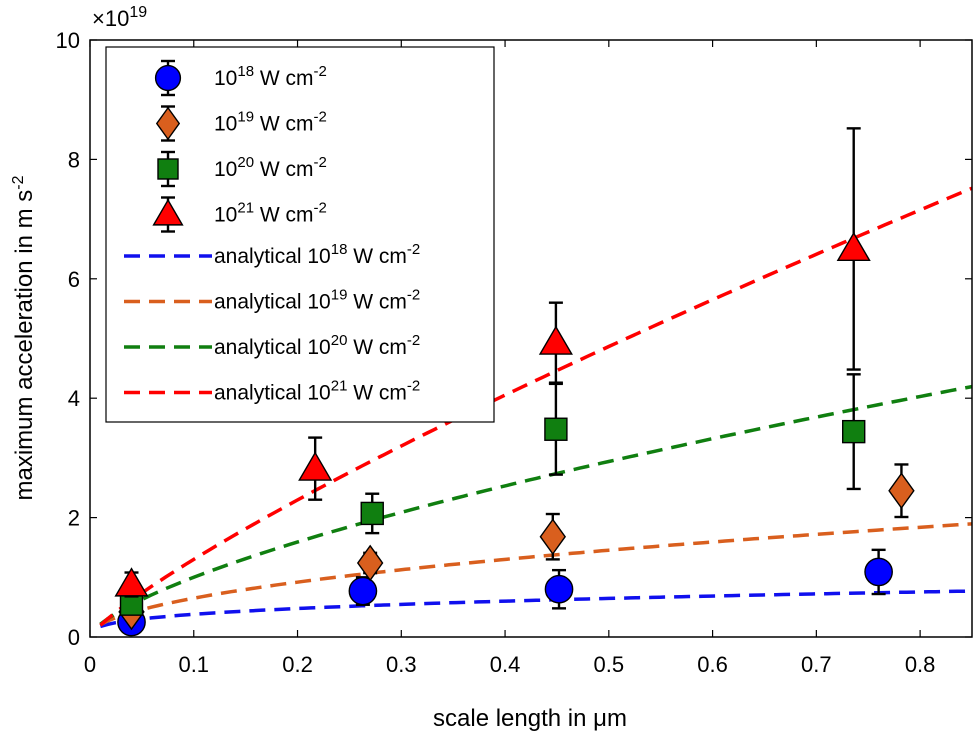 The image size is (976, 735). Describe the element at coordinates (317, 254) in the screenshot. I see `legend-label: analytical 1018 W cm-2` at that location.